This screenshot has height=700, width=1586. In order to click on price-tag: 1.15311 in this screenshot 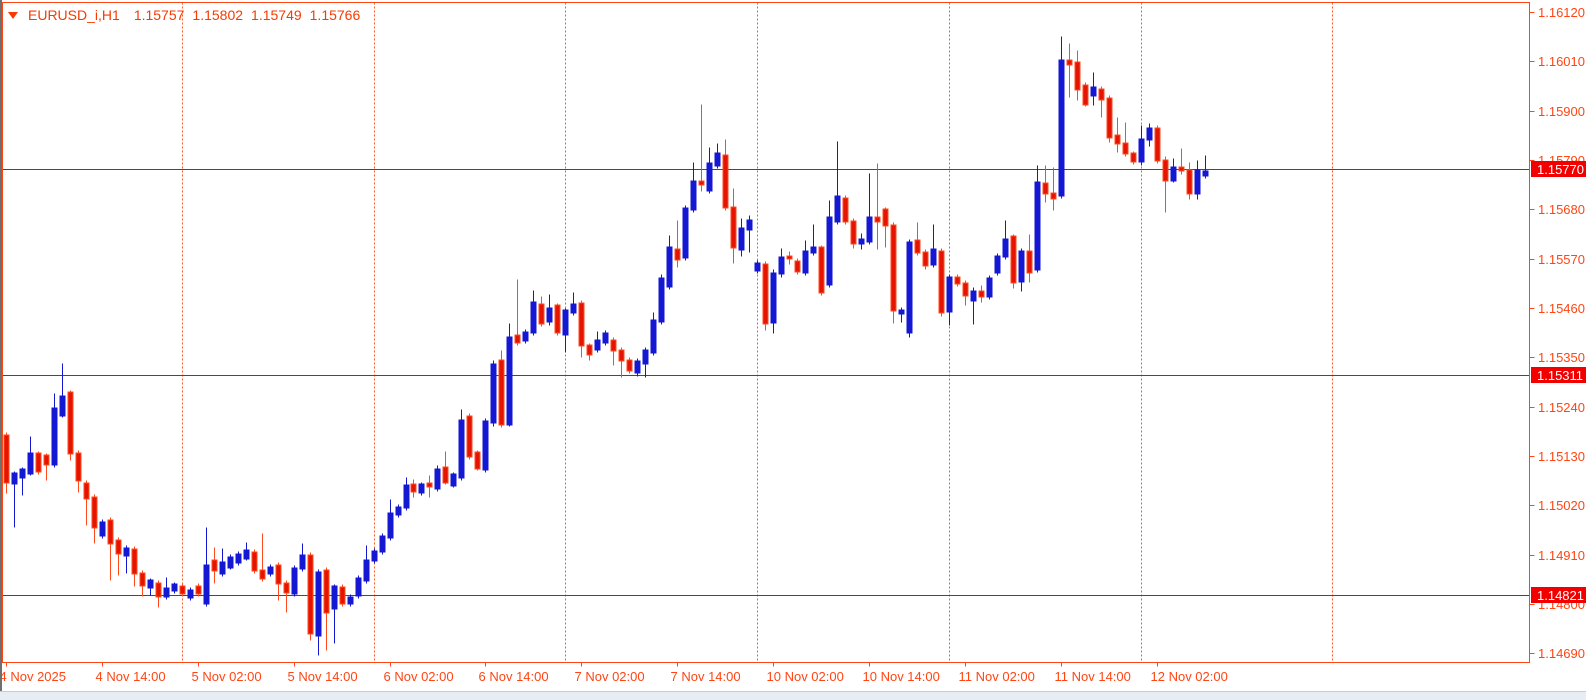, I will do `click(1558, 375)`.